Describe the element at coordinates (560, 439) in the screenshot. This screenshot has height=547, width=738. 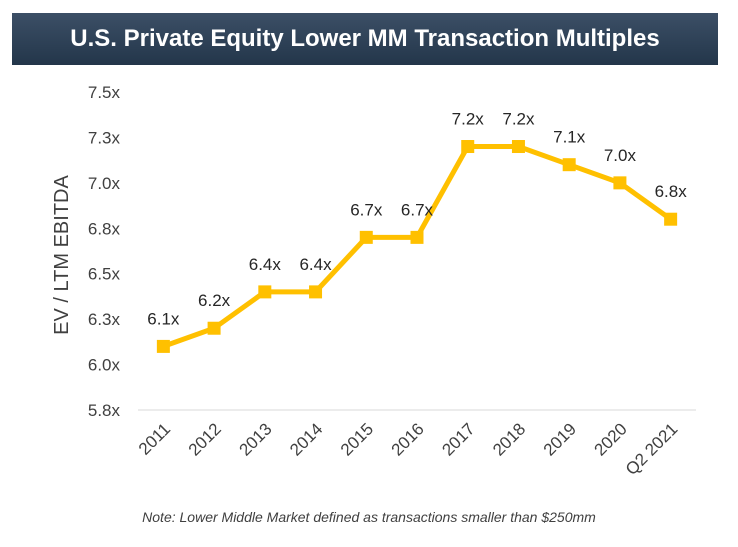
I see `x-tick-label: 2019` at that location.